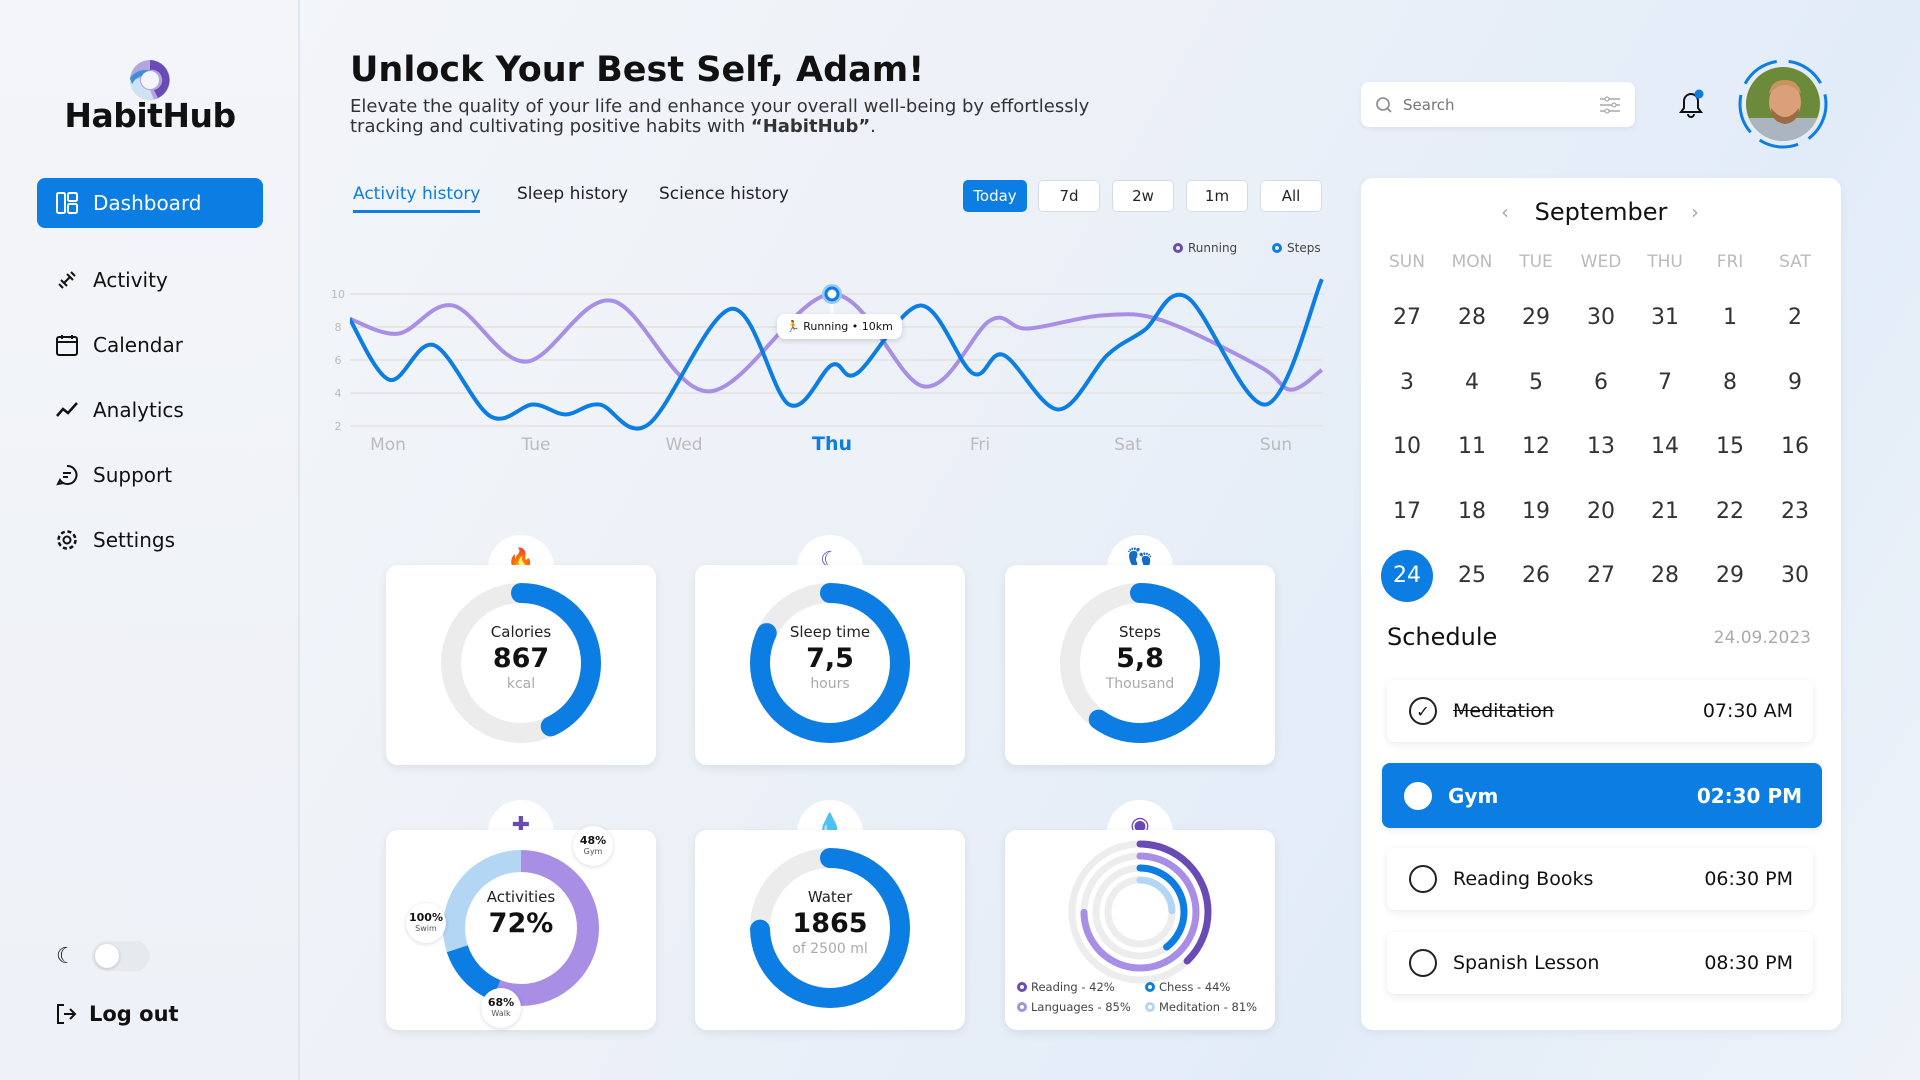 Image resolution: width=1920 pixels, height=1080 pixels. I want to click on sidebar-item-support: Support, so click(150, 475).